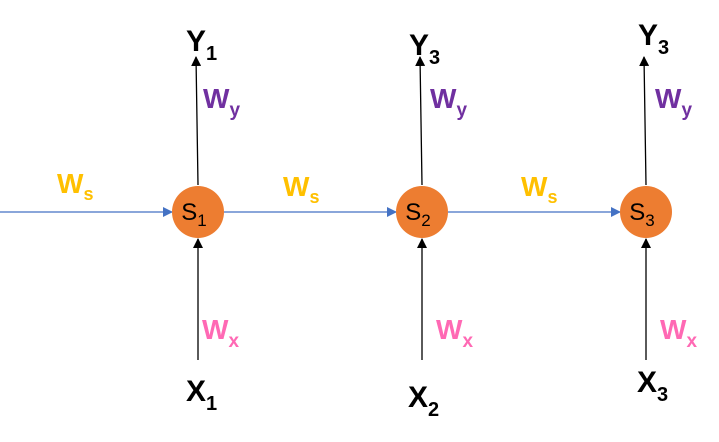 This screenshot has width=719, height=442. I want to click on output-label-2: Y3, so click(424, 49).